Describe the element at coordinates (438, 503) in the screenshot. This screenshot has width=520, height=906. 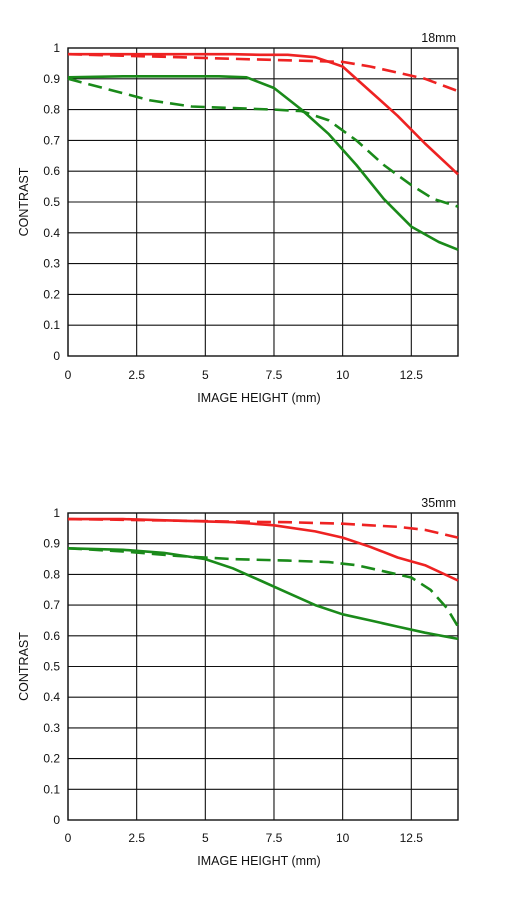
I see `chart-title: 35mm` at that location.